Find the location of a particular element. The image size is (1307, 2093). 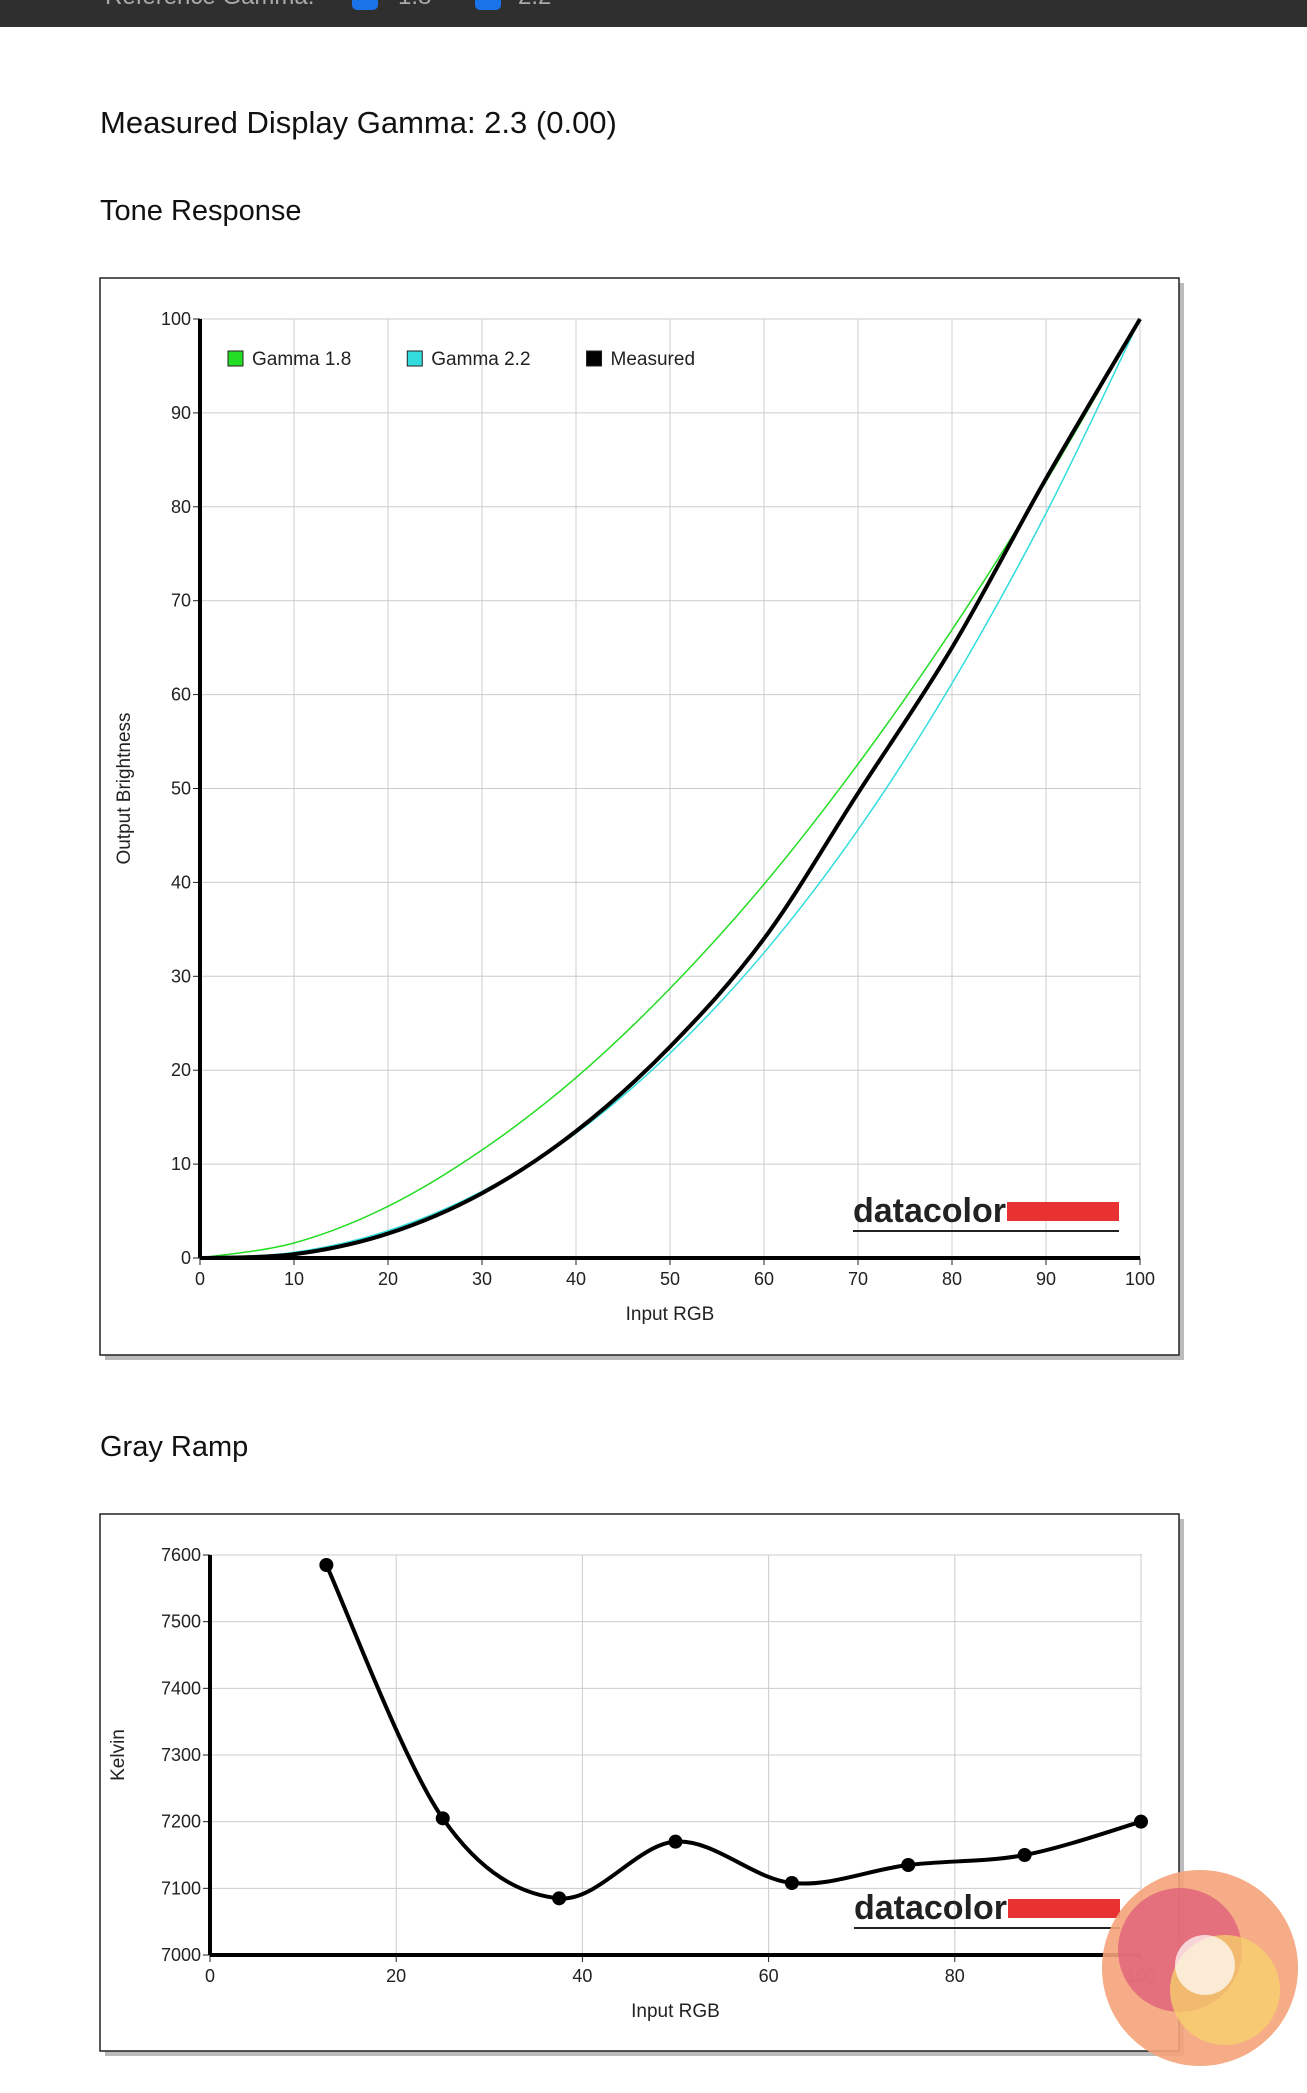

y-tick-label: 7400 is located at coordinates (181, 1688).